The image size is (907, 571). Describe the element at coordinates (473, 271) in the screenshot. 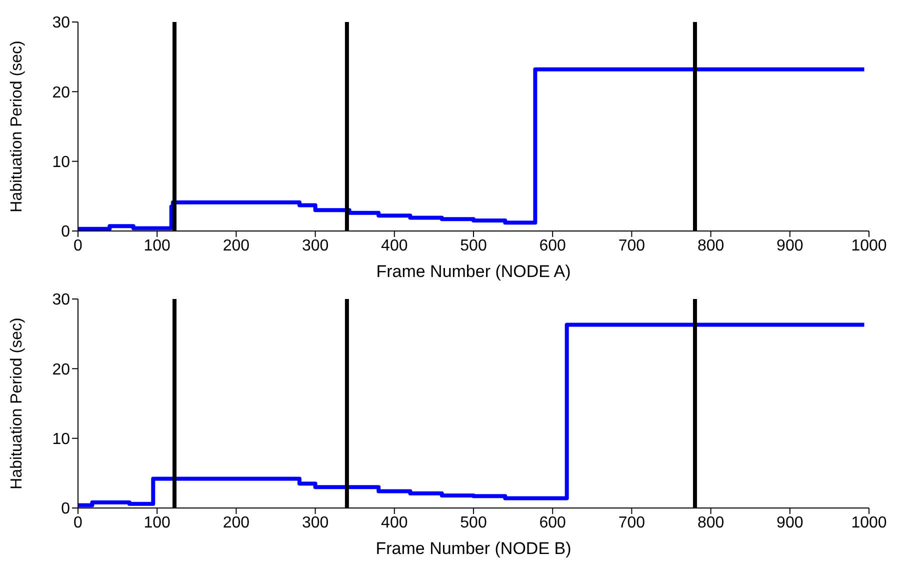

I see `x-axis-title: Frame Number (NODE A)` at that location.